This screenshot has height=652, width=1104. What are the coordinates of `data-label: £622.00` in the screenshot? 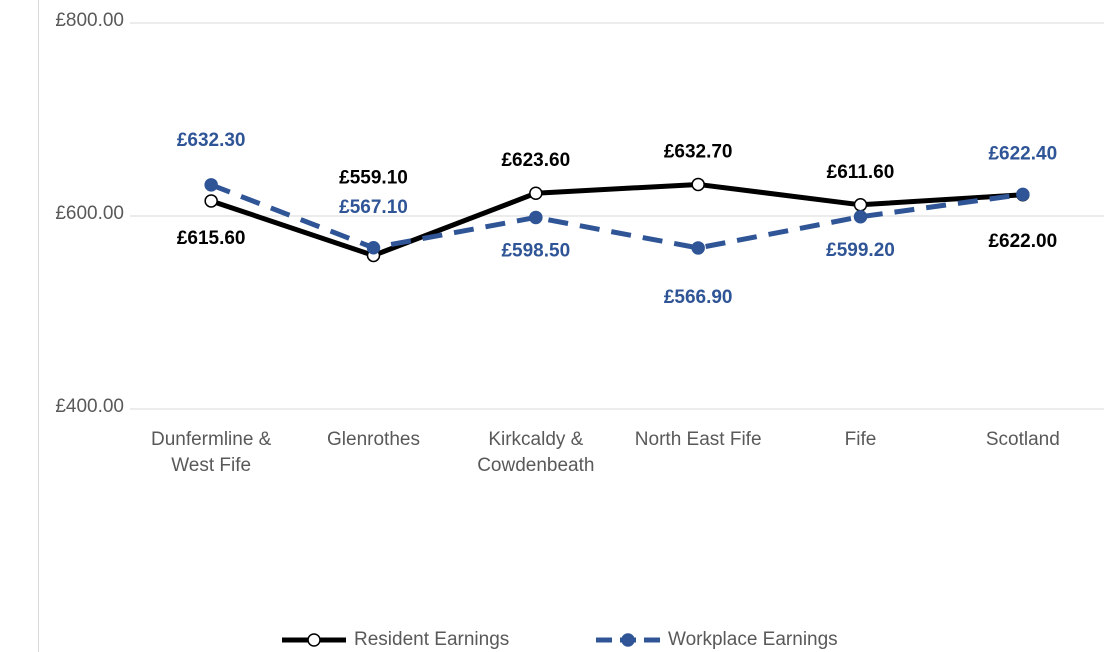 It's located at (1022, 241).